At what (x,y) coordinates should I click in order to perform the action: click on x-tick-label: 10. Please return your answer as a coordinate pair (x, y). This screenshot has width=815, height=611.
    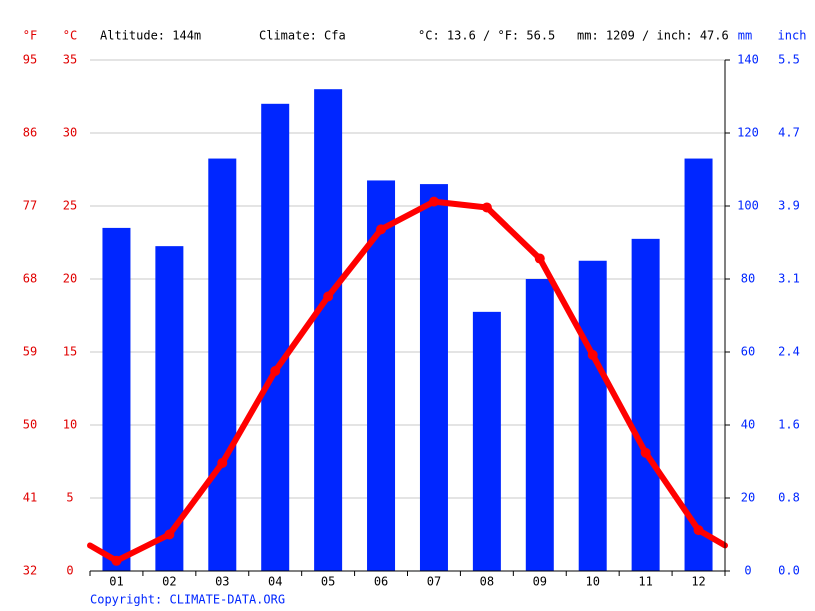
    Looking at the image, I should click on (592, 582).